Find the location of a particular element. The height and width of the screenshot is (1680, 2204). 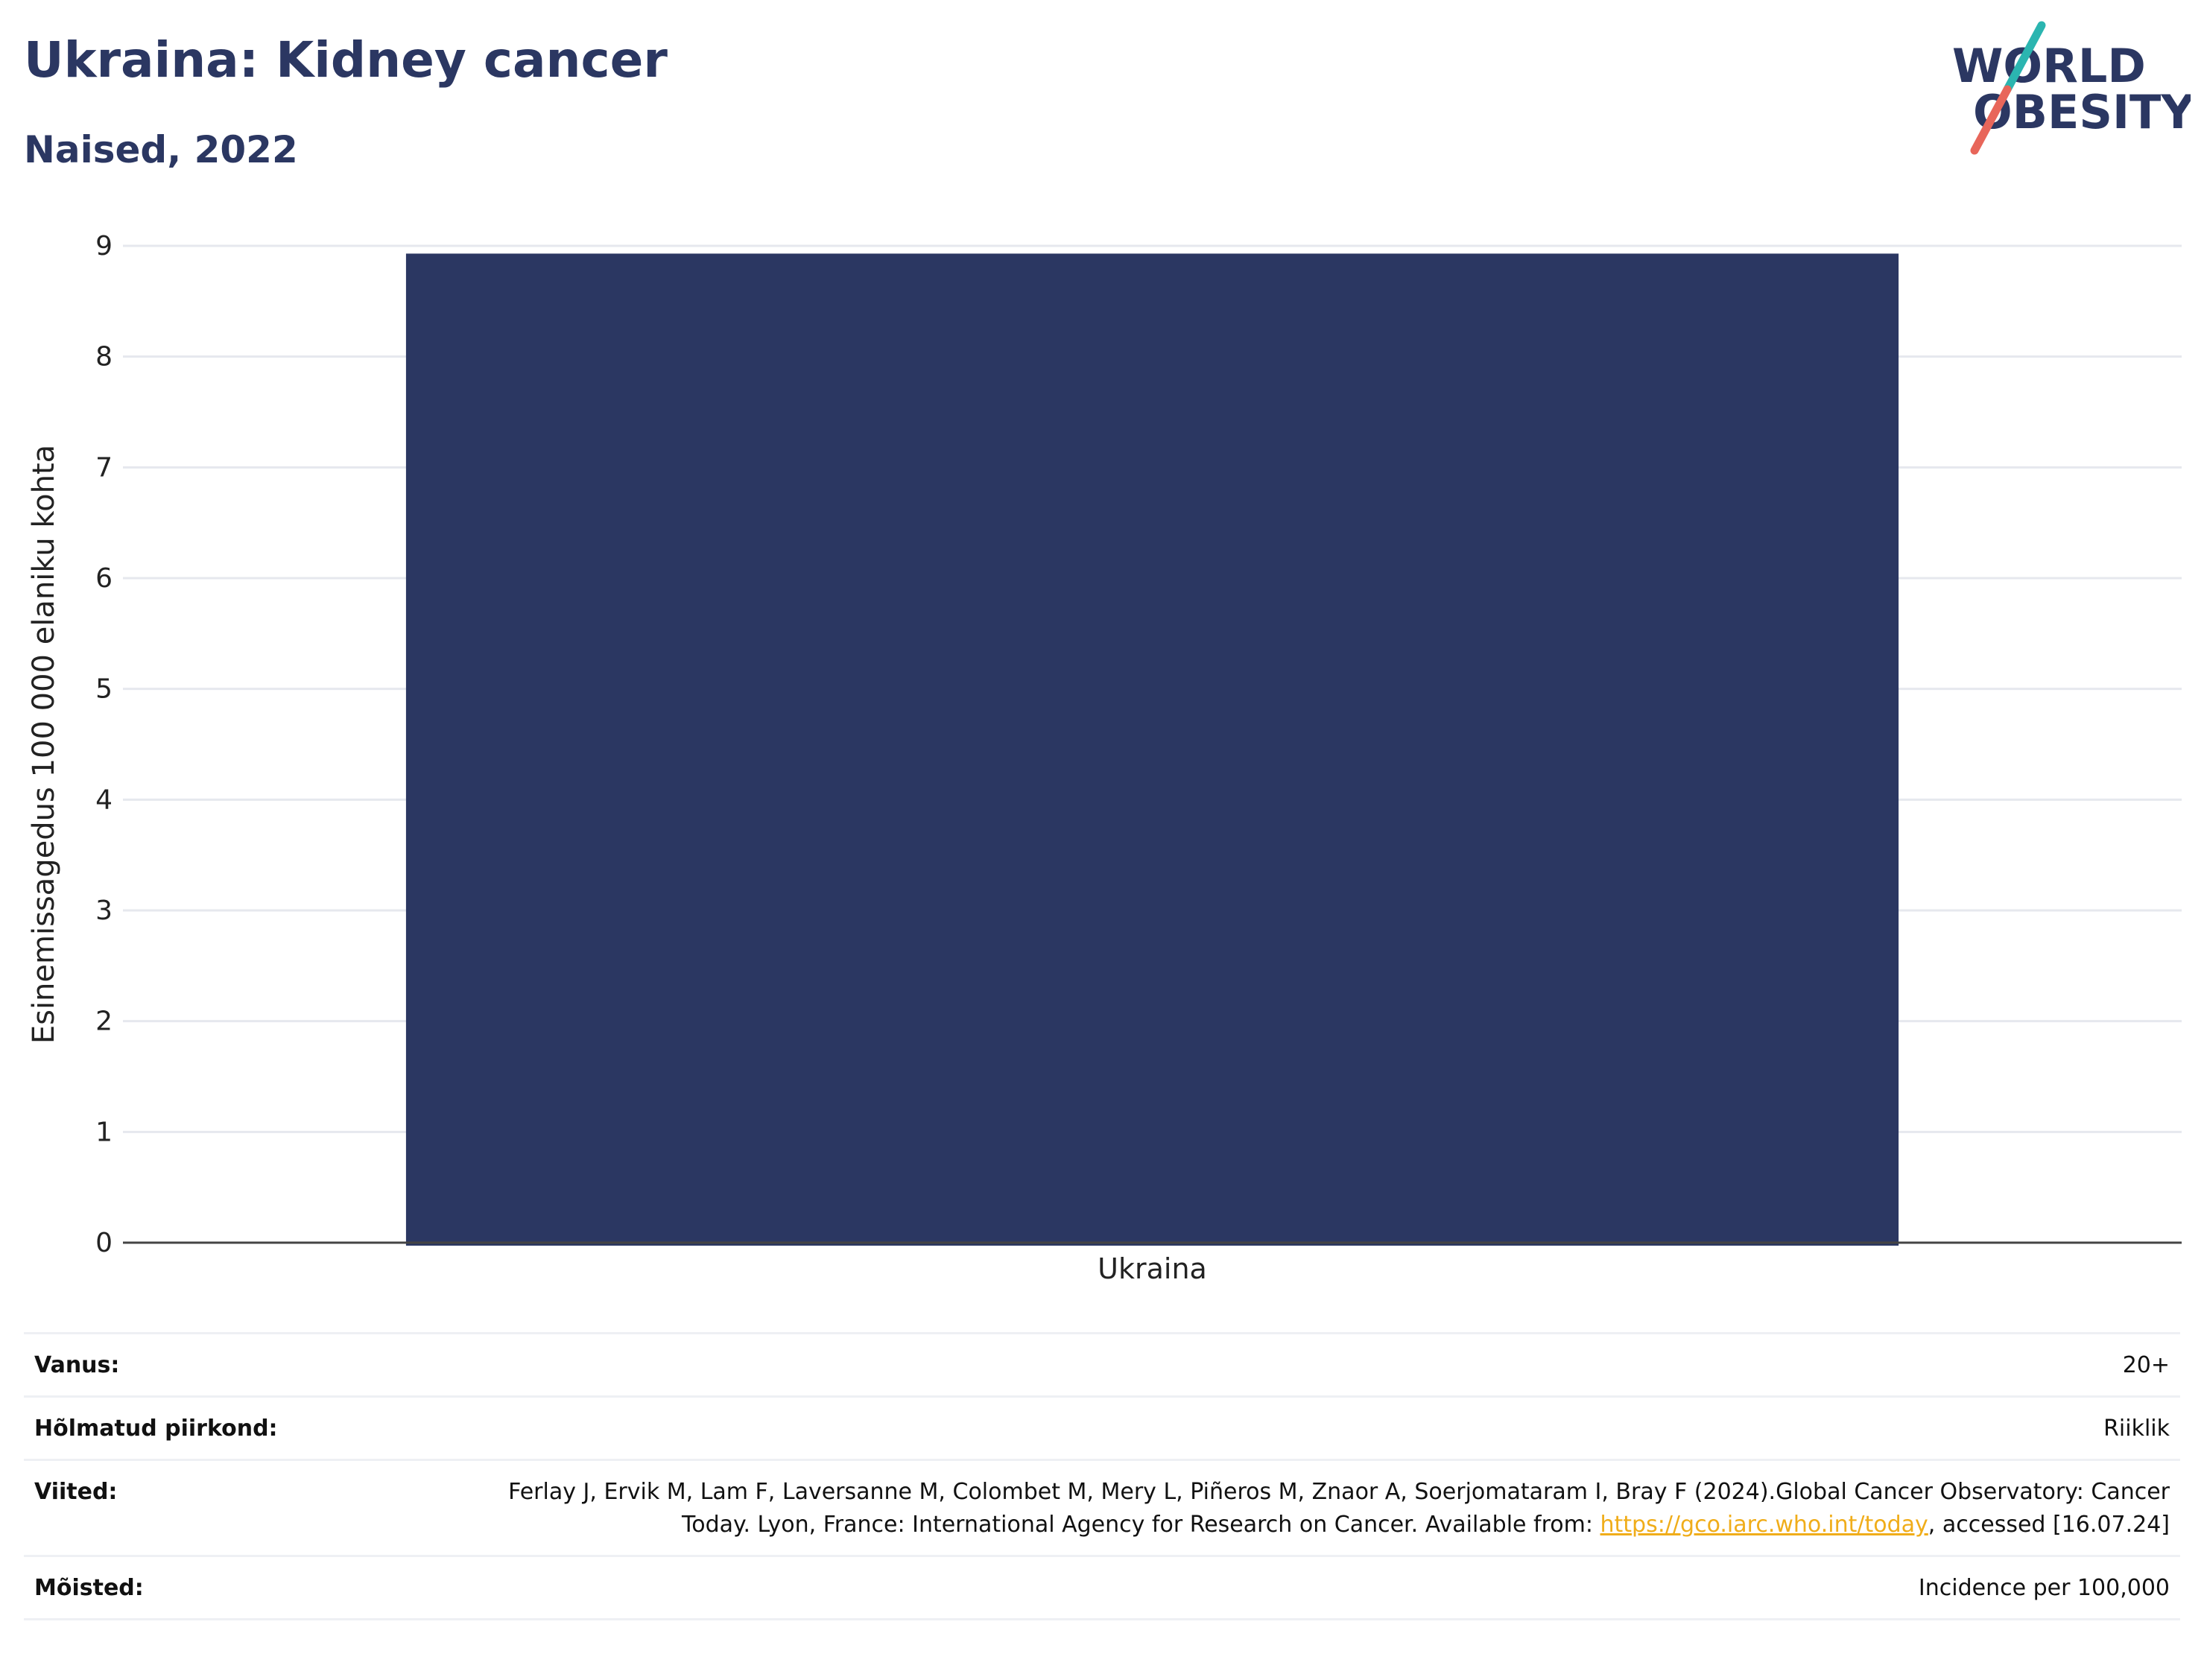

chart-subtitle: Naised, 2022 is located at coordinates (161, 149).